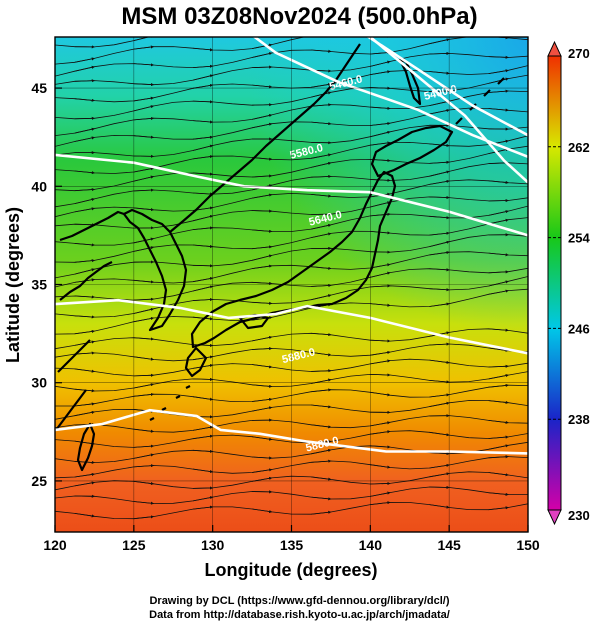  I want to click on colorbar: 270 262 254 246 238 230, so click(568, 283).